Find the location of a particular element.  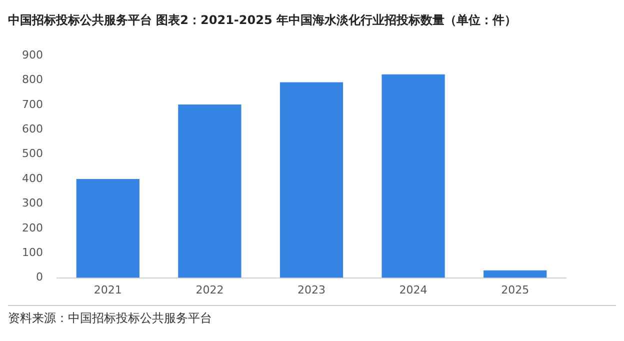

y-tick-label: 600 is located at coordinates (32, 129).